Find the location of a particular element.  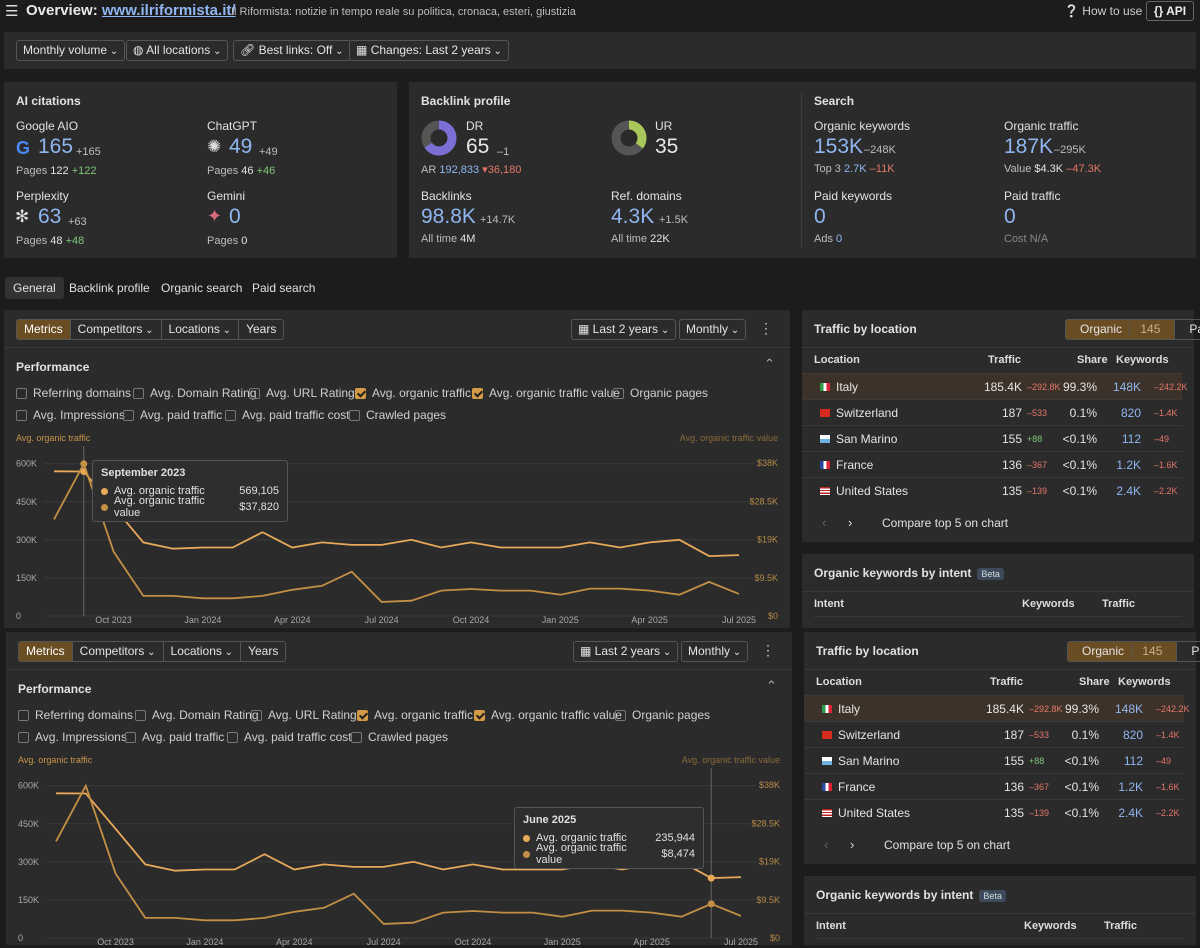

ur-value: 35 is located at coordinates (667, 146).